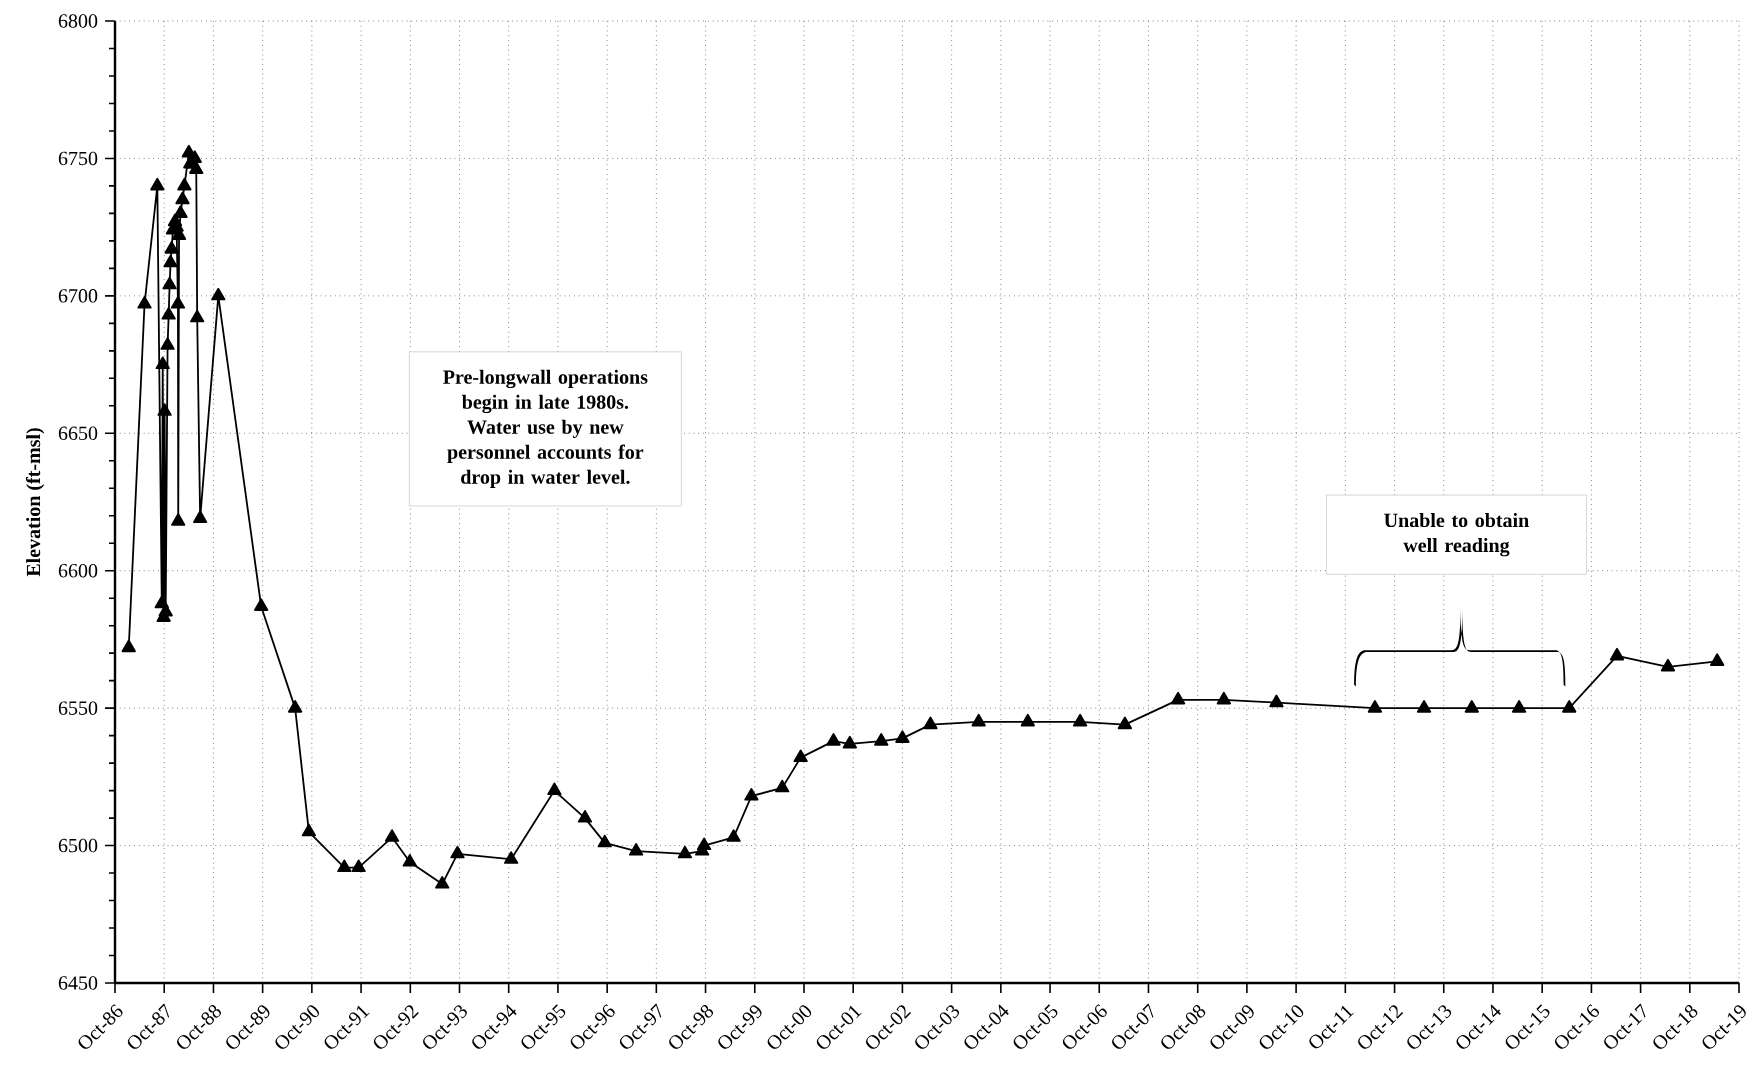 The width and height of the screenshot is (1762, 1075). Describe the element at coordinates (78, 708) in the screenshot. I see `y-tick-label: 6550` at that location.